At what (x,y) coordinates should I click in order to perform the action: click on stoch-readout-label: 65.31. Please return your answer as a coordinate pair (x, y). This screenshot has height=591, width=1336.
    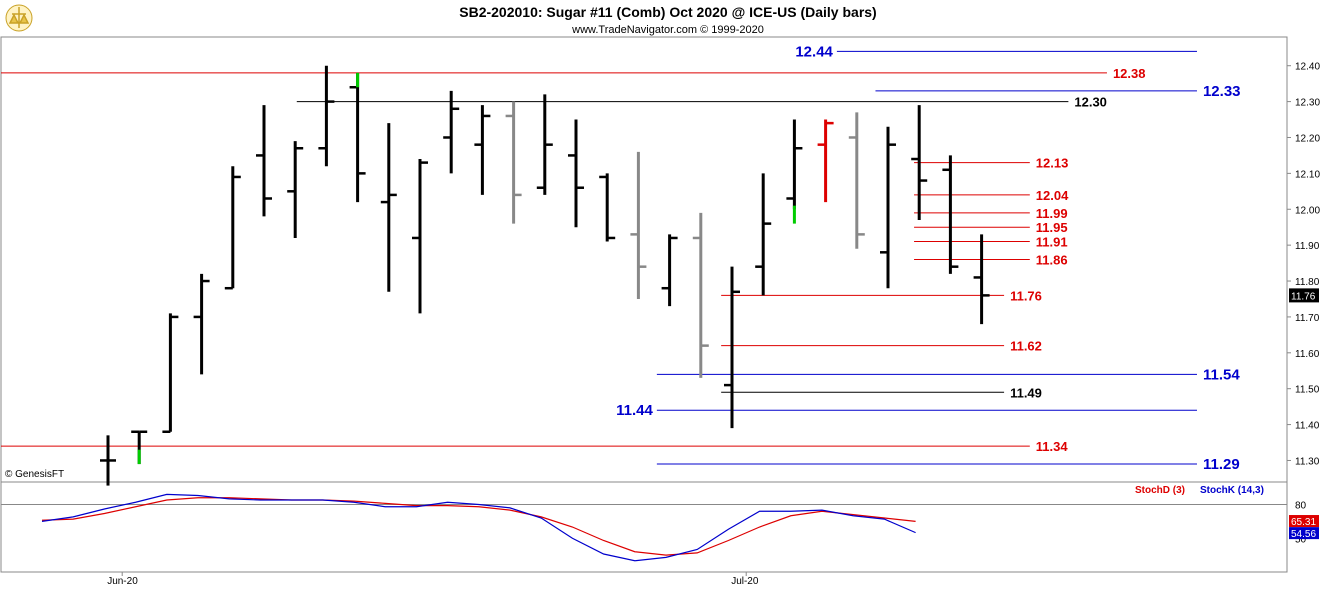
    Looking at the image, I should click on (1303, 522).